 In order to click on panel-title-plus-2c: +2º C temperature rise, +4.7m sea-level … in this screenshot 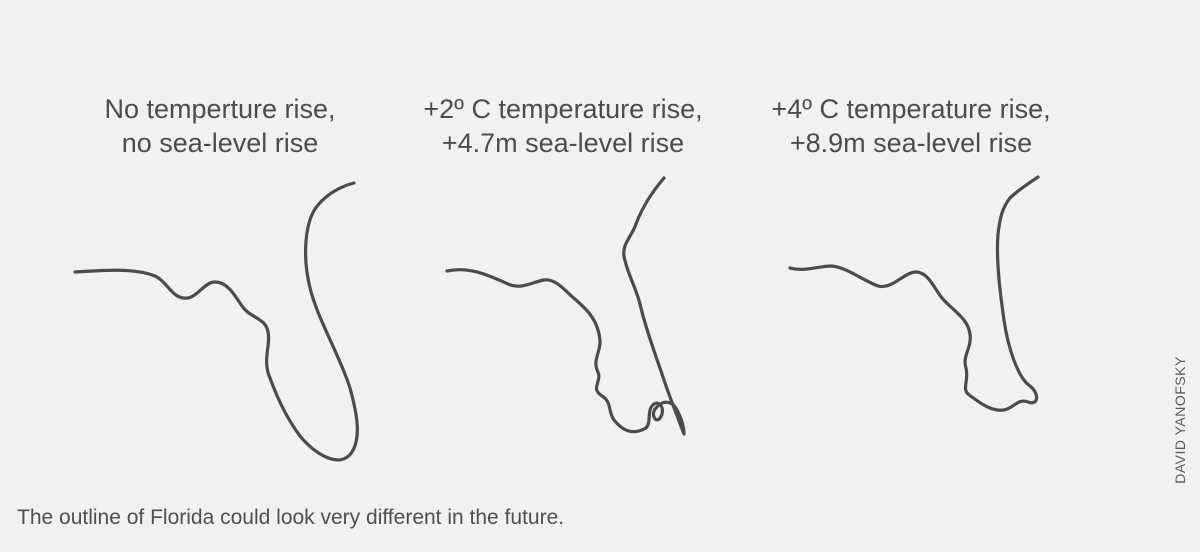, I will do `click(563, 126)`.